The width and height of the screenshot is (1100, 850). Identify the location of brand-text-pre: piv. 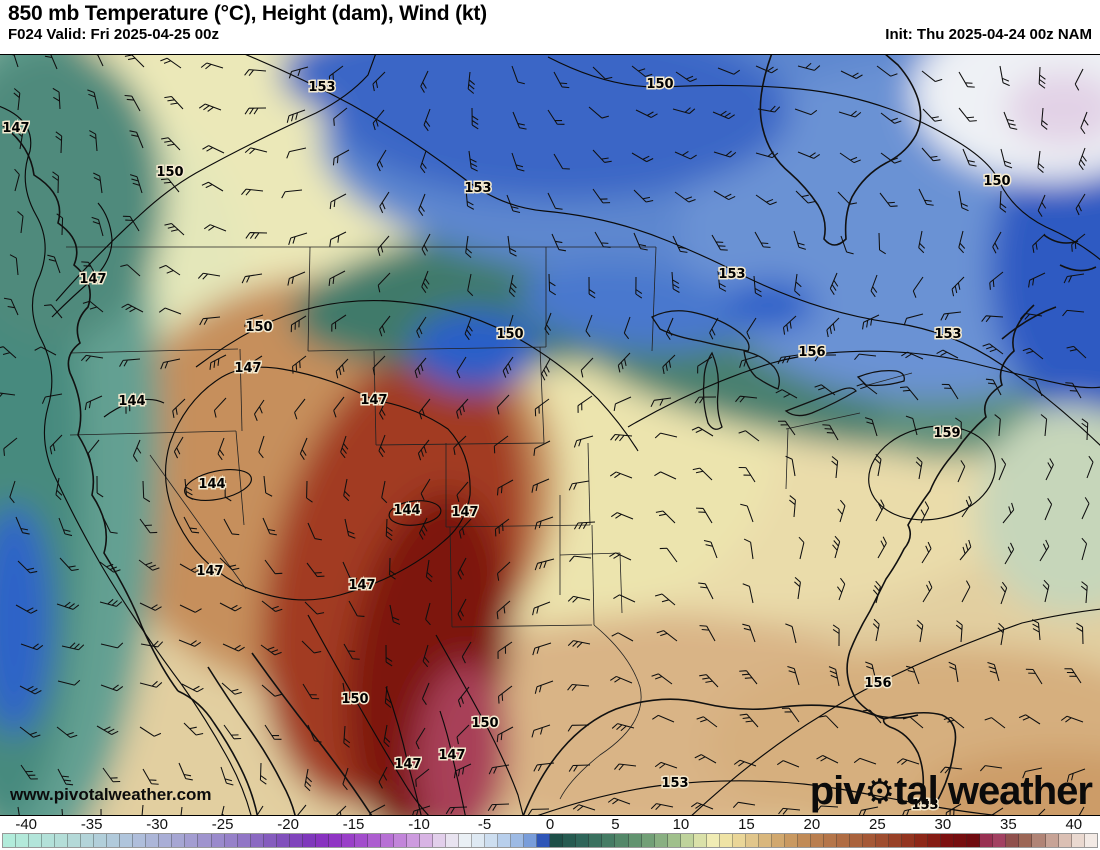
(837, 791).